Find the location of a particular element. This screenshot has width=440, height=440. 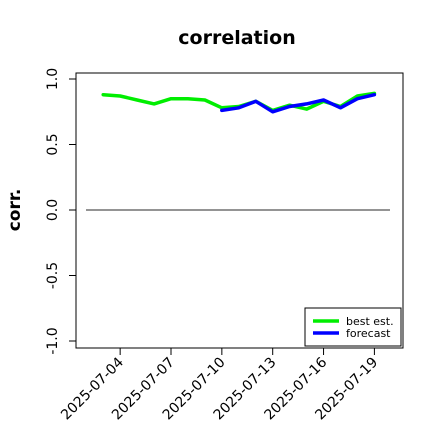

y-tick-label: 0.5 is located at coordinates (53, 144).